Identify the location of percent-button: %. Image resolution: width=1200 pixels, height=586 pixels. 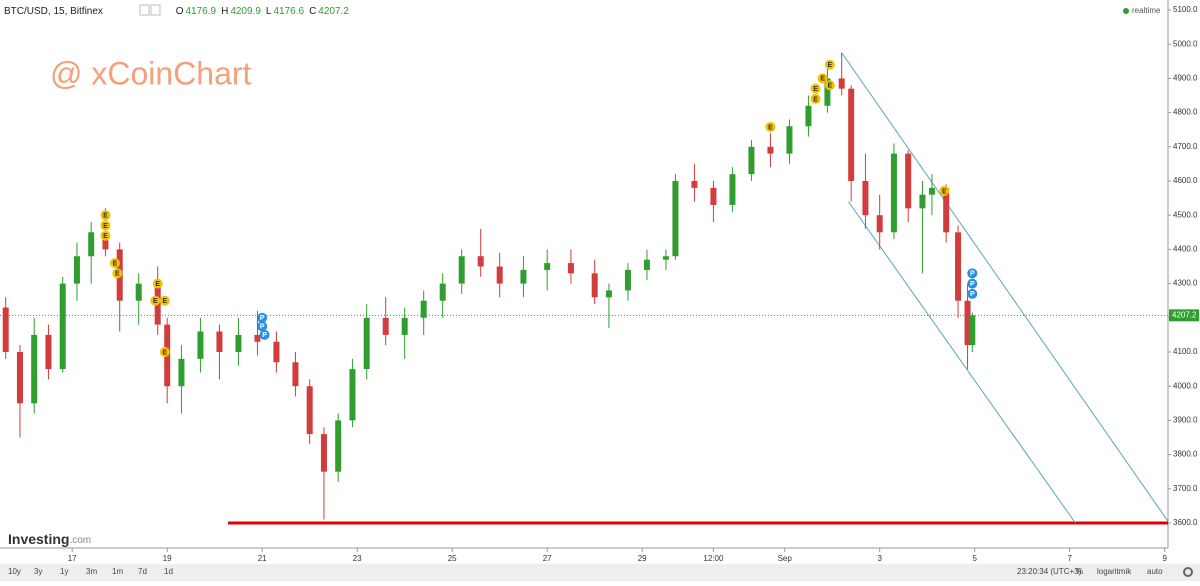
(1079, 571).